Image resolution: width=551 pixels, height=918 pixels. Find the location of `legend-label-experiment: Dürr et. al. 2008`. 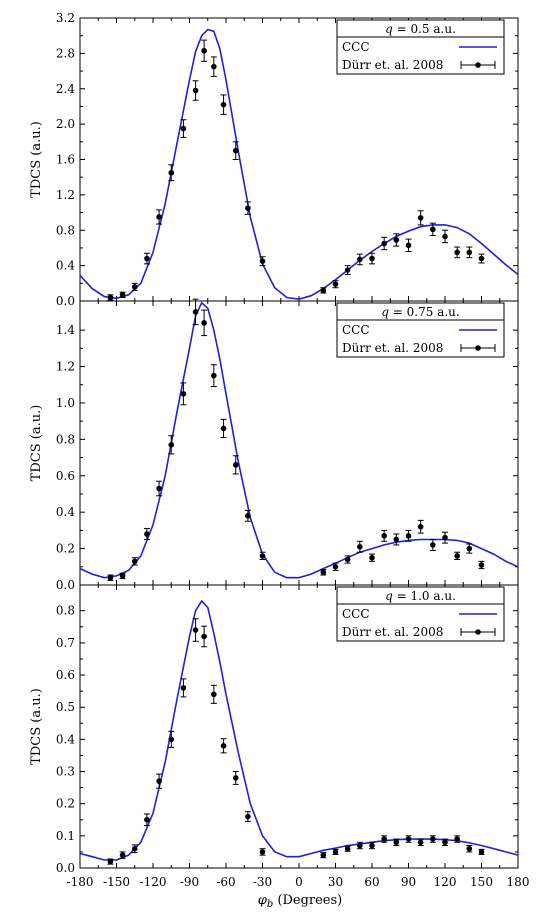

legend-label-experiment: Dürr et. al. 2008 is located at coordinates (392, 348).